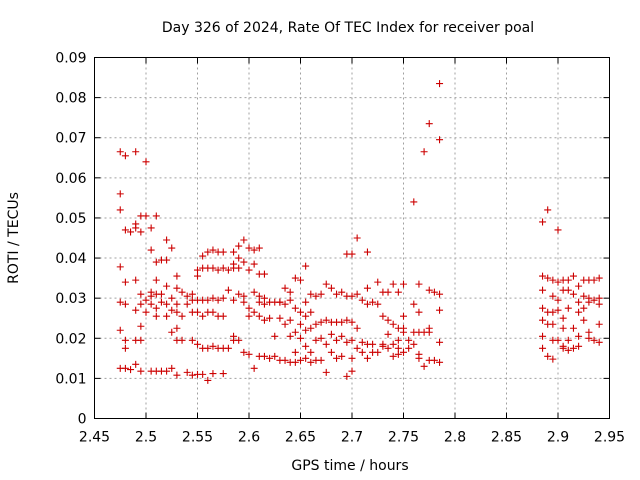 The image size is (640, 480). I want to click on y-tick-label: 0.03, so click(70, 299).